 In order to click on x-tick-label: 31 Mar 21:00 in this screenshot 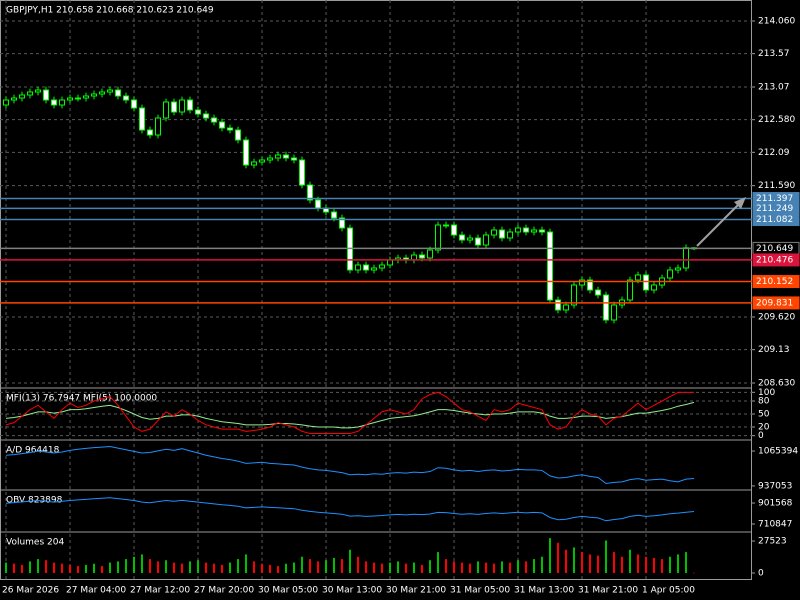, I will do `click(608, 591)`.